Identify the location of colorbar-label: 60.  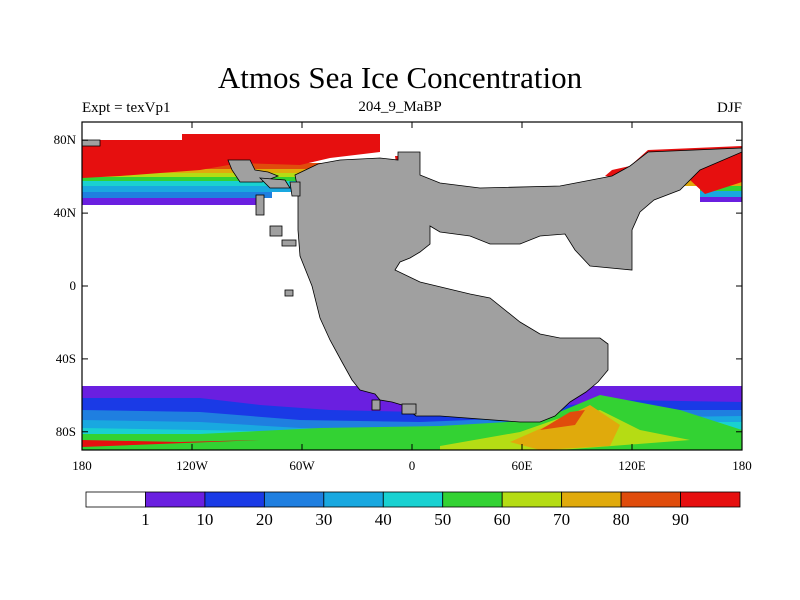
(502, 519).